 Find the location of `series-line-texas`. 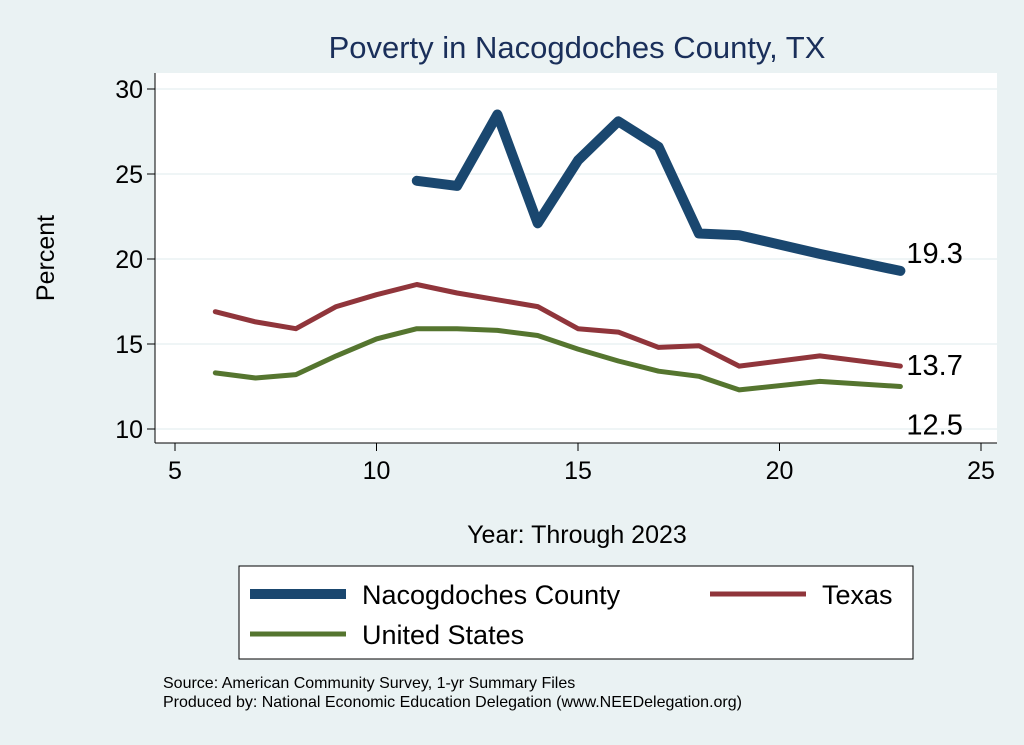

series-line-texas is located at coordinates (557, 325).